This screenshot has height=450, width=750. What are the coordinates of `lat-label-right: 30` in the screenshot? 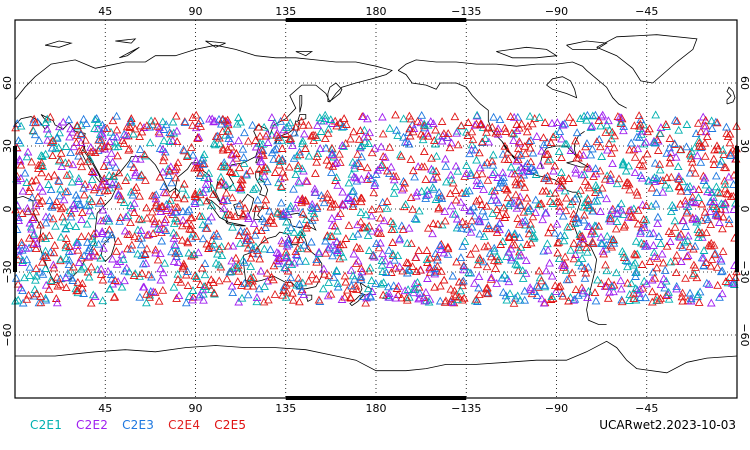 It's located at (744, 146).